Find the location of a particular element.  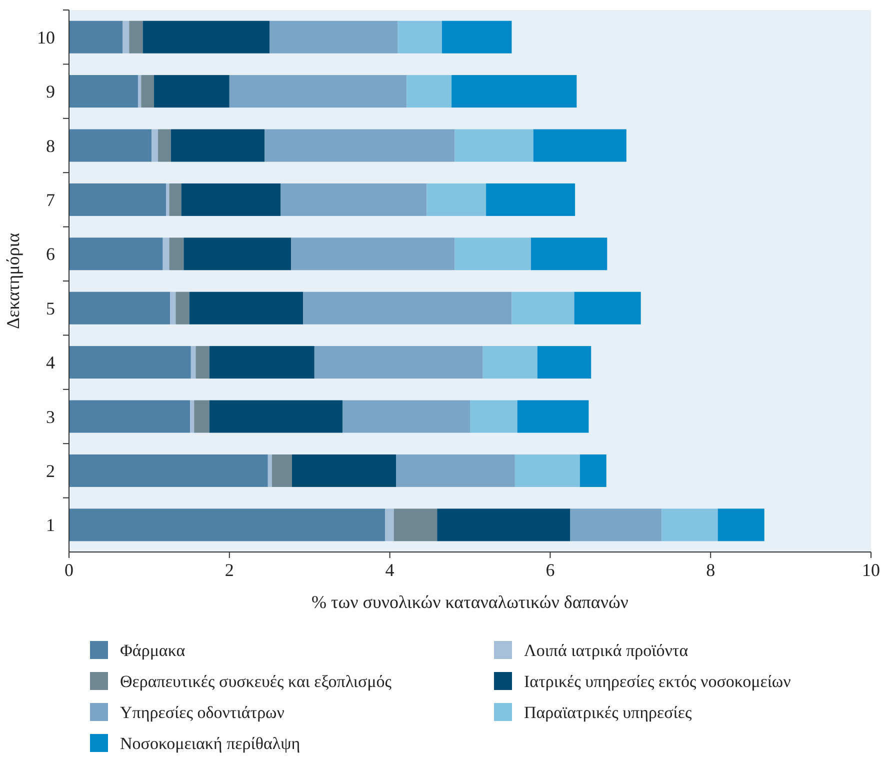

legend-label: Λοιπά ιατρικά προϊόντα is located at coordinates (606, 650).